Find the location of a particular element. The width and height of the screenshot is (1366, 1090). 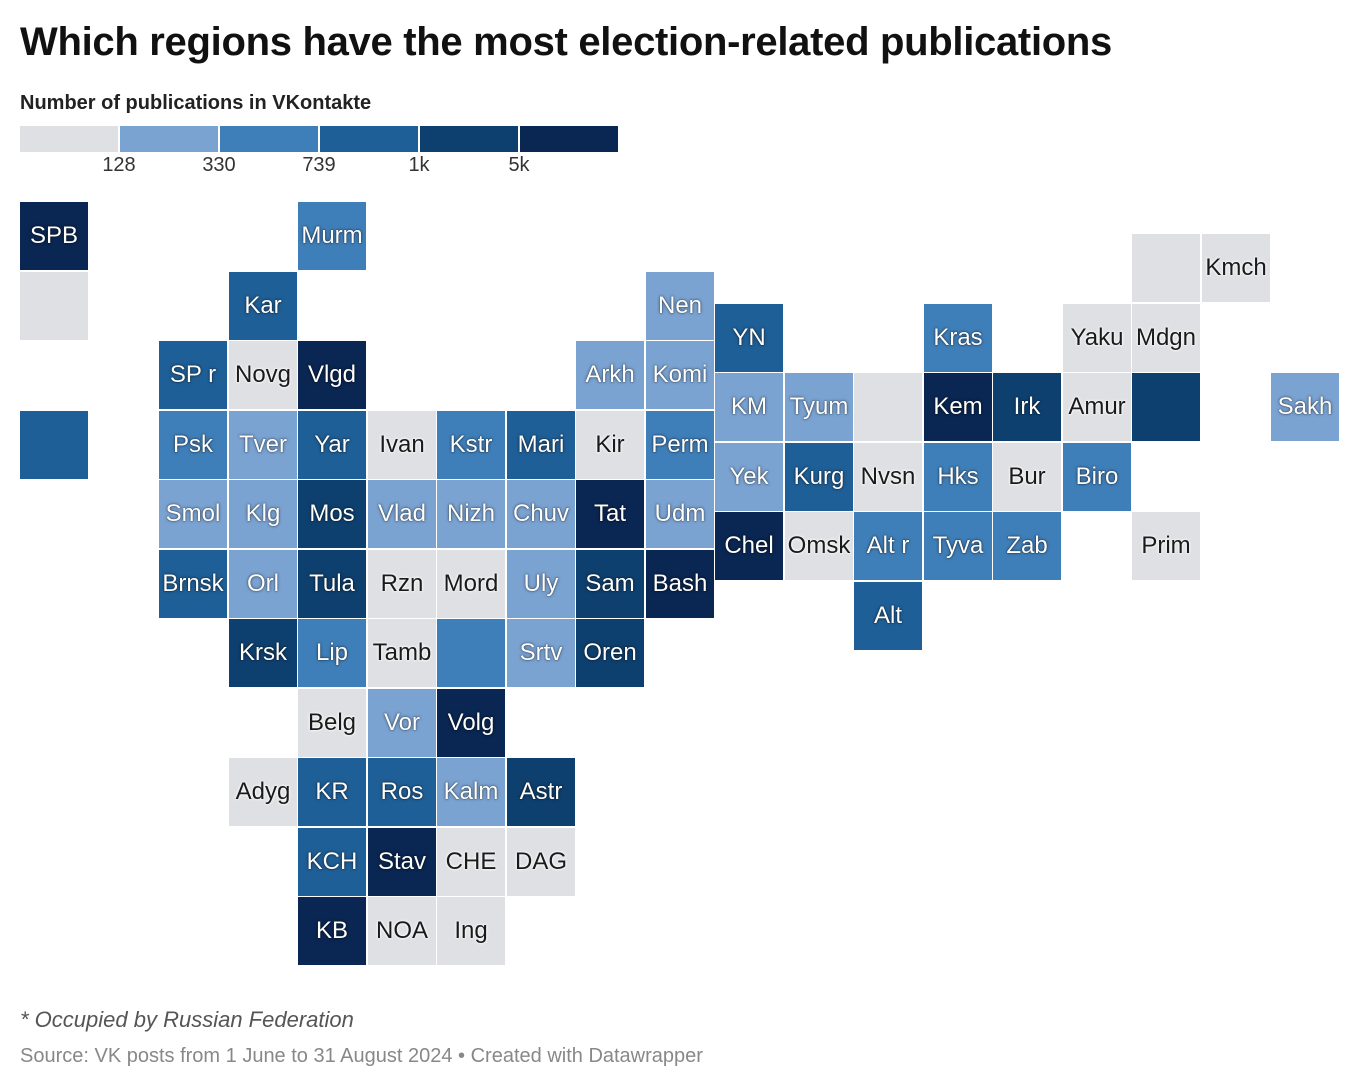

region-tile: Tyum is located at coordinates (819, 407).